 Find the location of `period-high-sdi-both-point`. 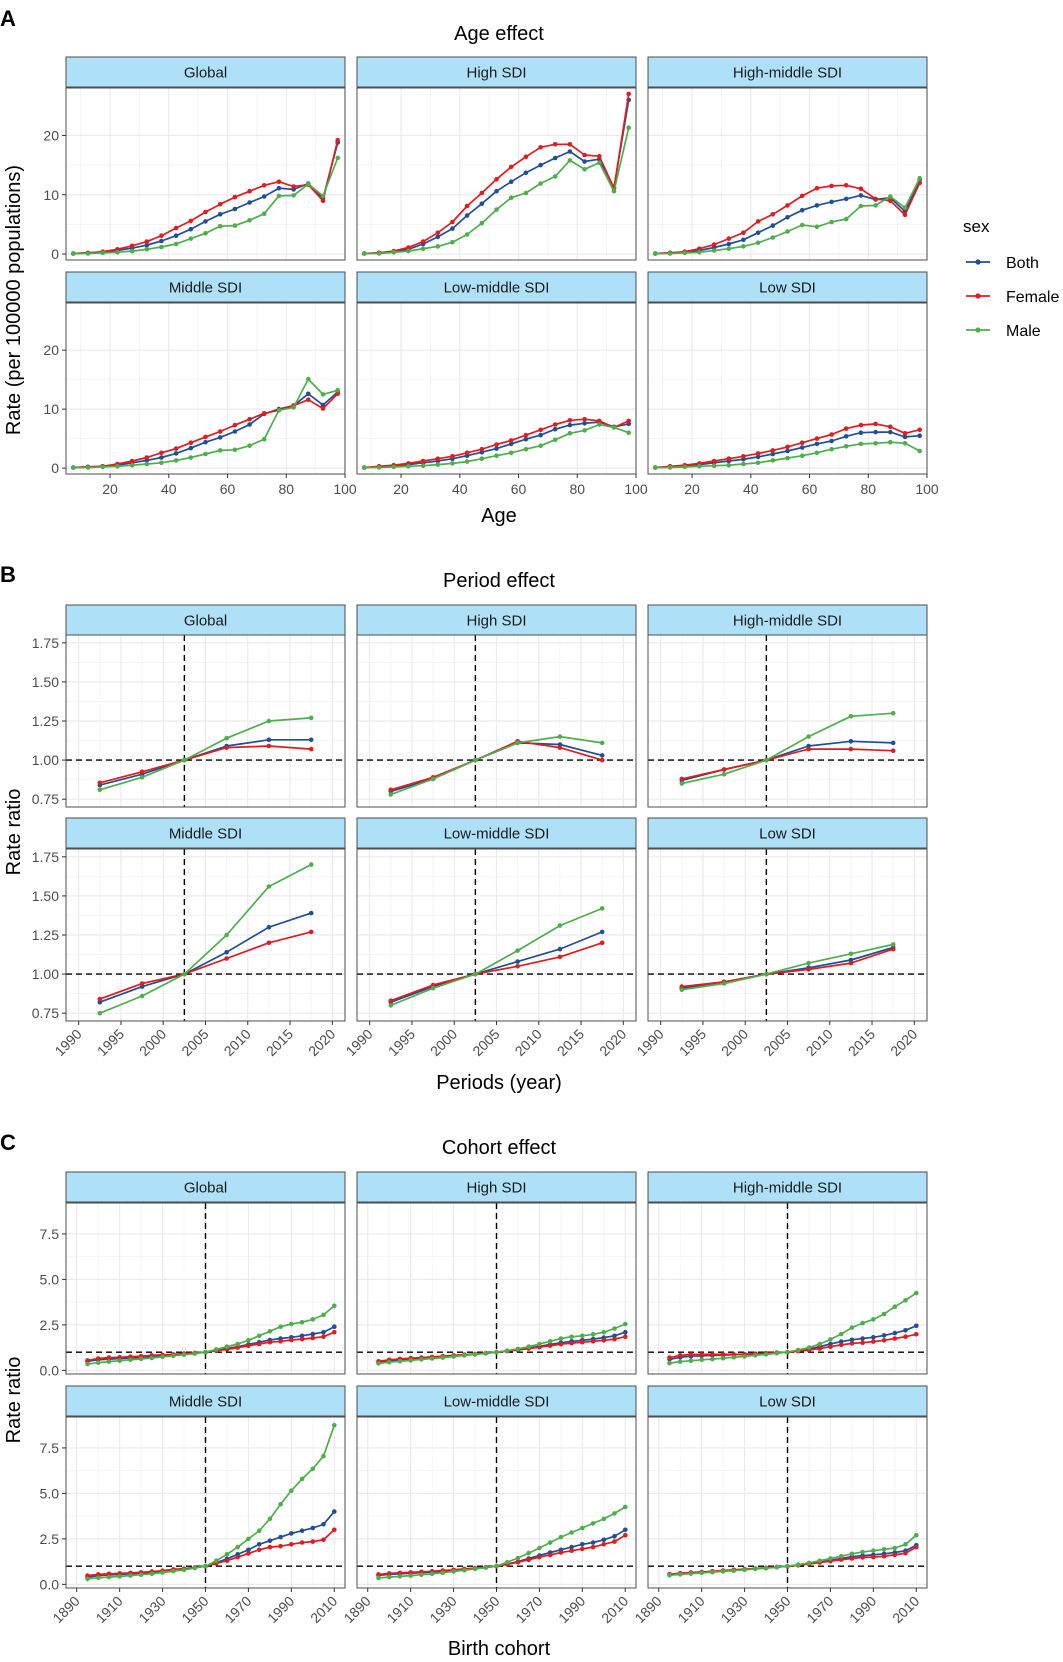

period-high-sdi-both-point is located at coordinates (602, 755).